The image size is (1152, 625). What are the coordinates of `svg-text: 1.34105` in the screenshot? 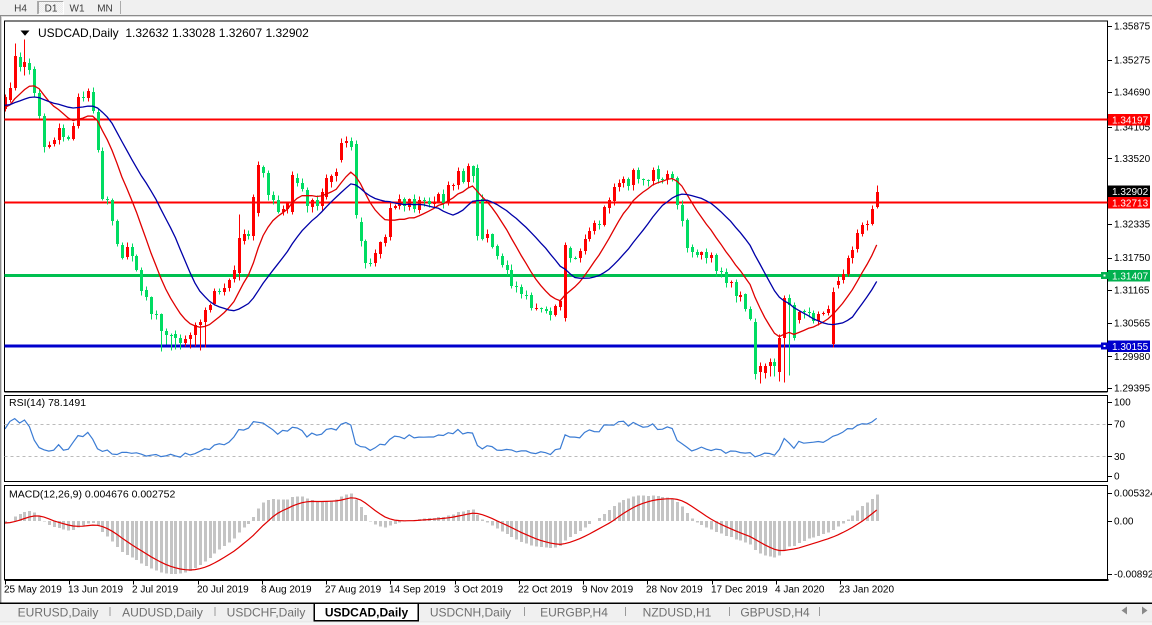 It's located at (1132, 128).